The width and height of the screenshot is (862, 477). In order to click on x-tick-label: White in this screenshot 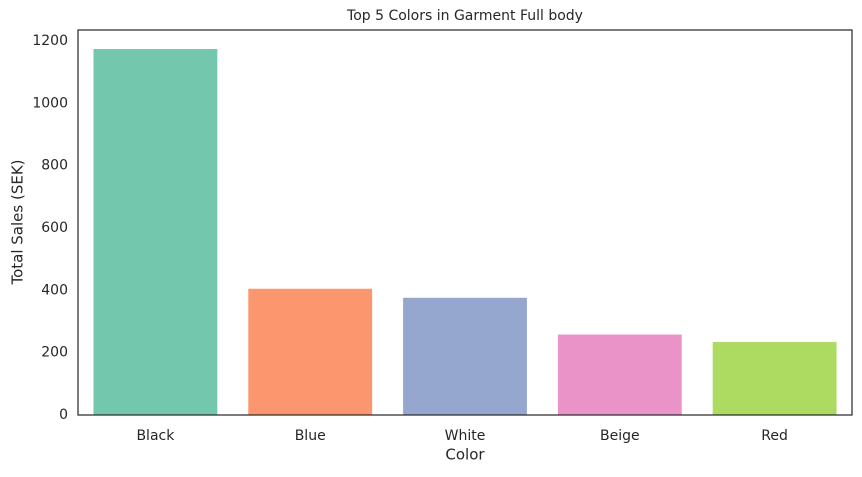, I will do `click(465, 436)`.